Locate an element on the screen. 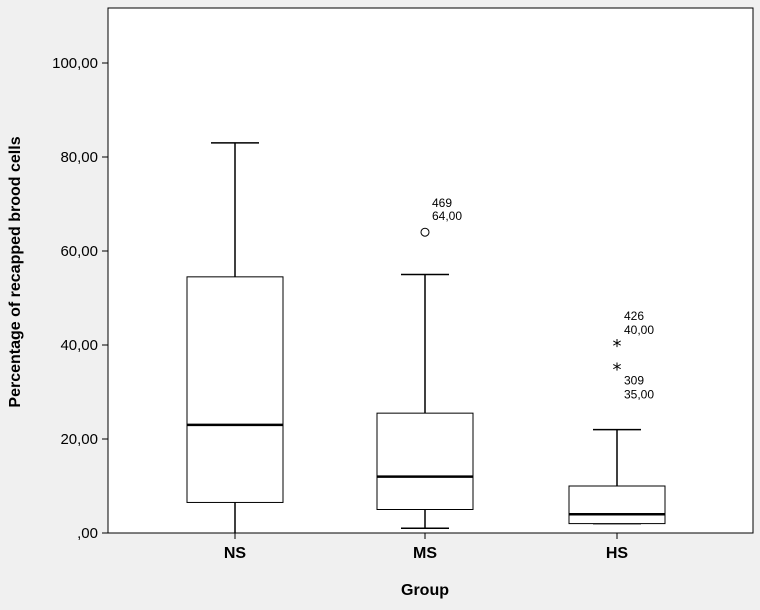  y-tick-label: ,00 is located at coordinates (87, 533).